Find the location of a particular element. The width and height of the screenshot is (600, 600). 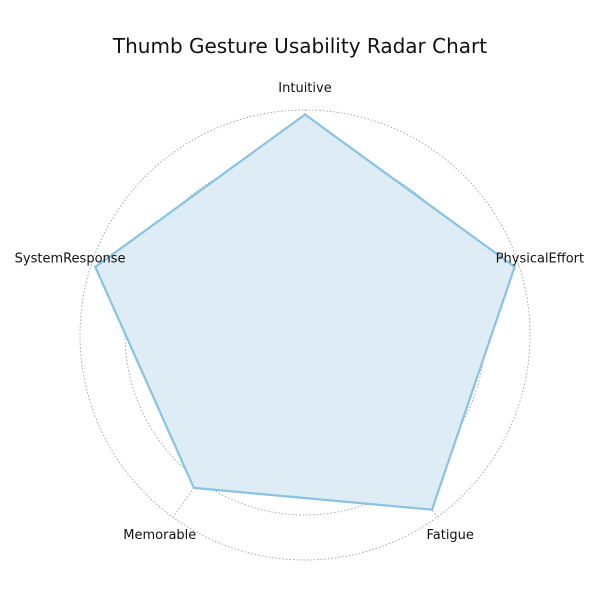

chart-title: Thumb Gesture Usability Radar Chart is located at coordinates (300, 46).